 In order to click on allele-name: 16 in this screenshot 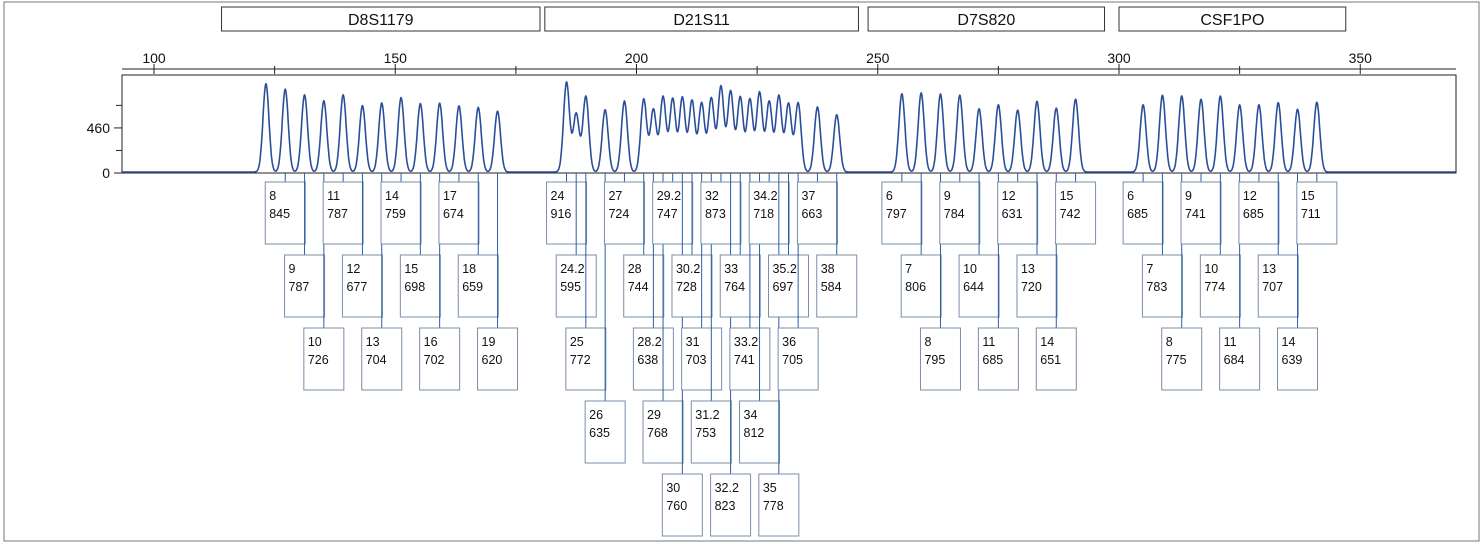, I will do `click(431, 342)`.